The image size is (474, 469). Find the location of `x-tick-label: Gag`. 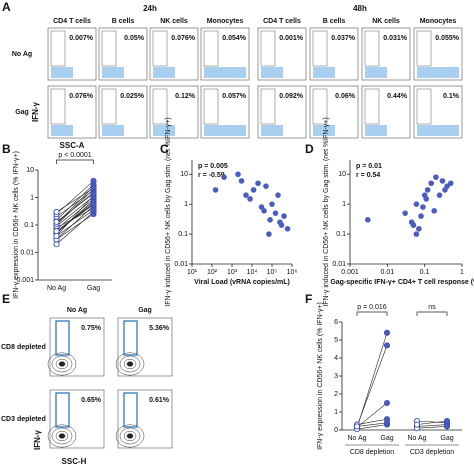

x-tick-label: Gag is located at coordinates (386, 438).